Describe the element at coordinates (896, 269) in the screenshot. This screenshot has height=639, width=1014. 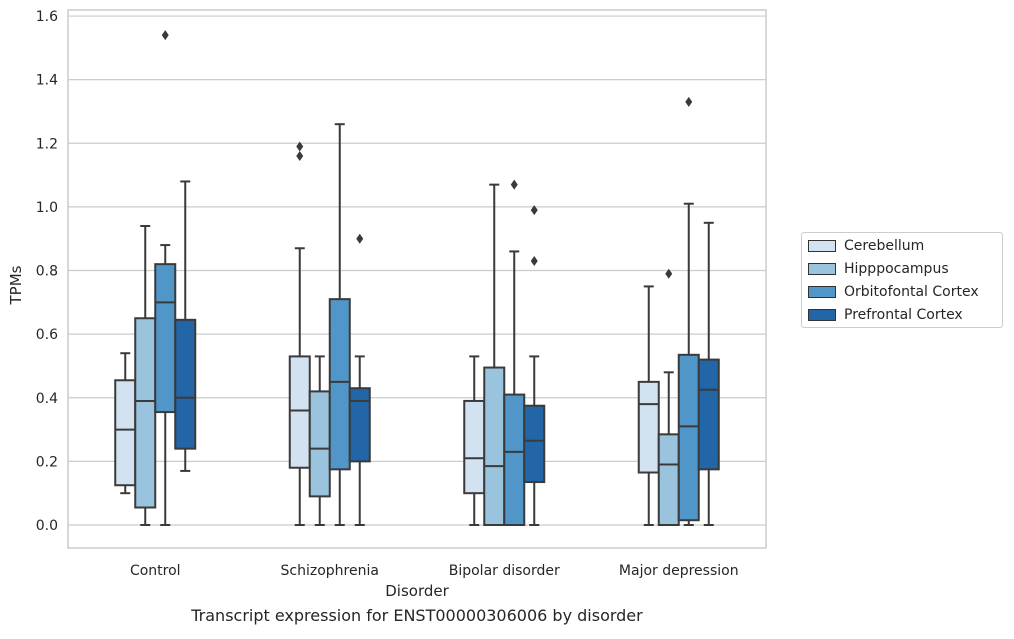
I see `legend-label: Hipppocampus` at that location.